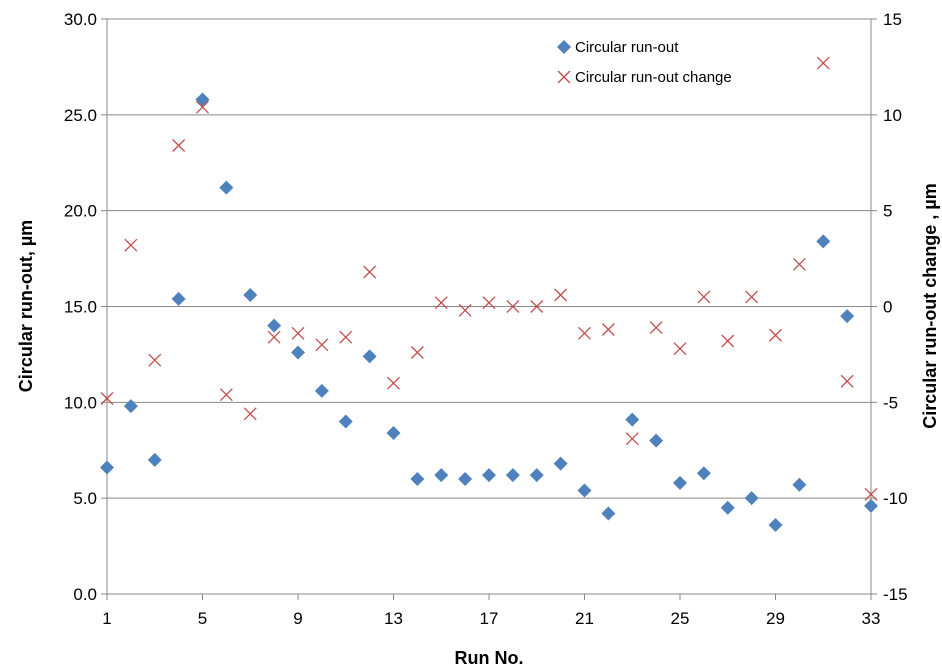 This screenshot has width=942, height=671. Describe the element at coordinates (653, 77) in the screenshot. I see `legend-label-circular-run-out-change: Circular run-out change` at that location.